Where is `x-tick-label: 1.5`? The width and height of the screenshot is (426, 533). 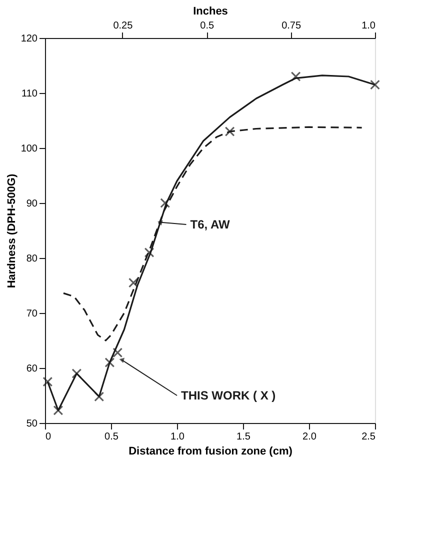
x-tick-label: 1.5 is located at coordinates (243, 437).